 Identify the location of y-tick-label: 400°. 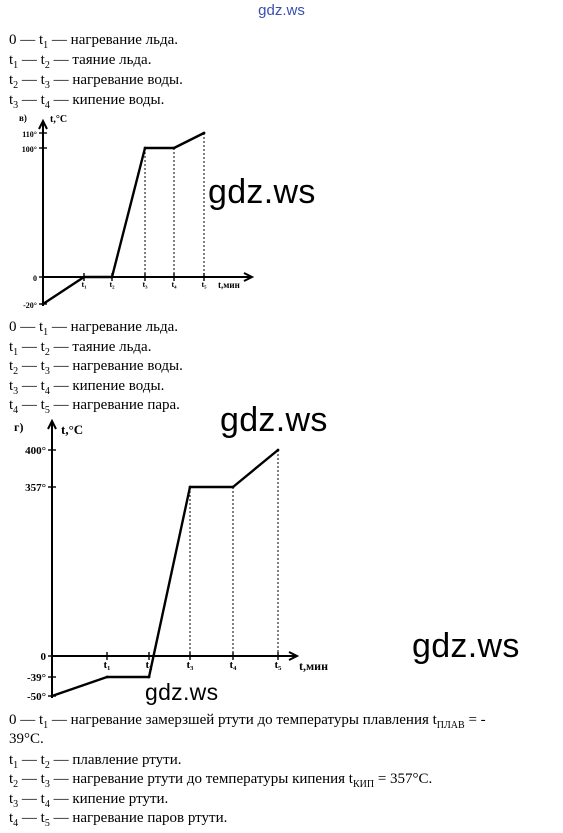
(35, 451).